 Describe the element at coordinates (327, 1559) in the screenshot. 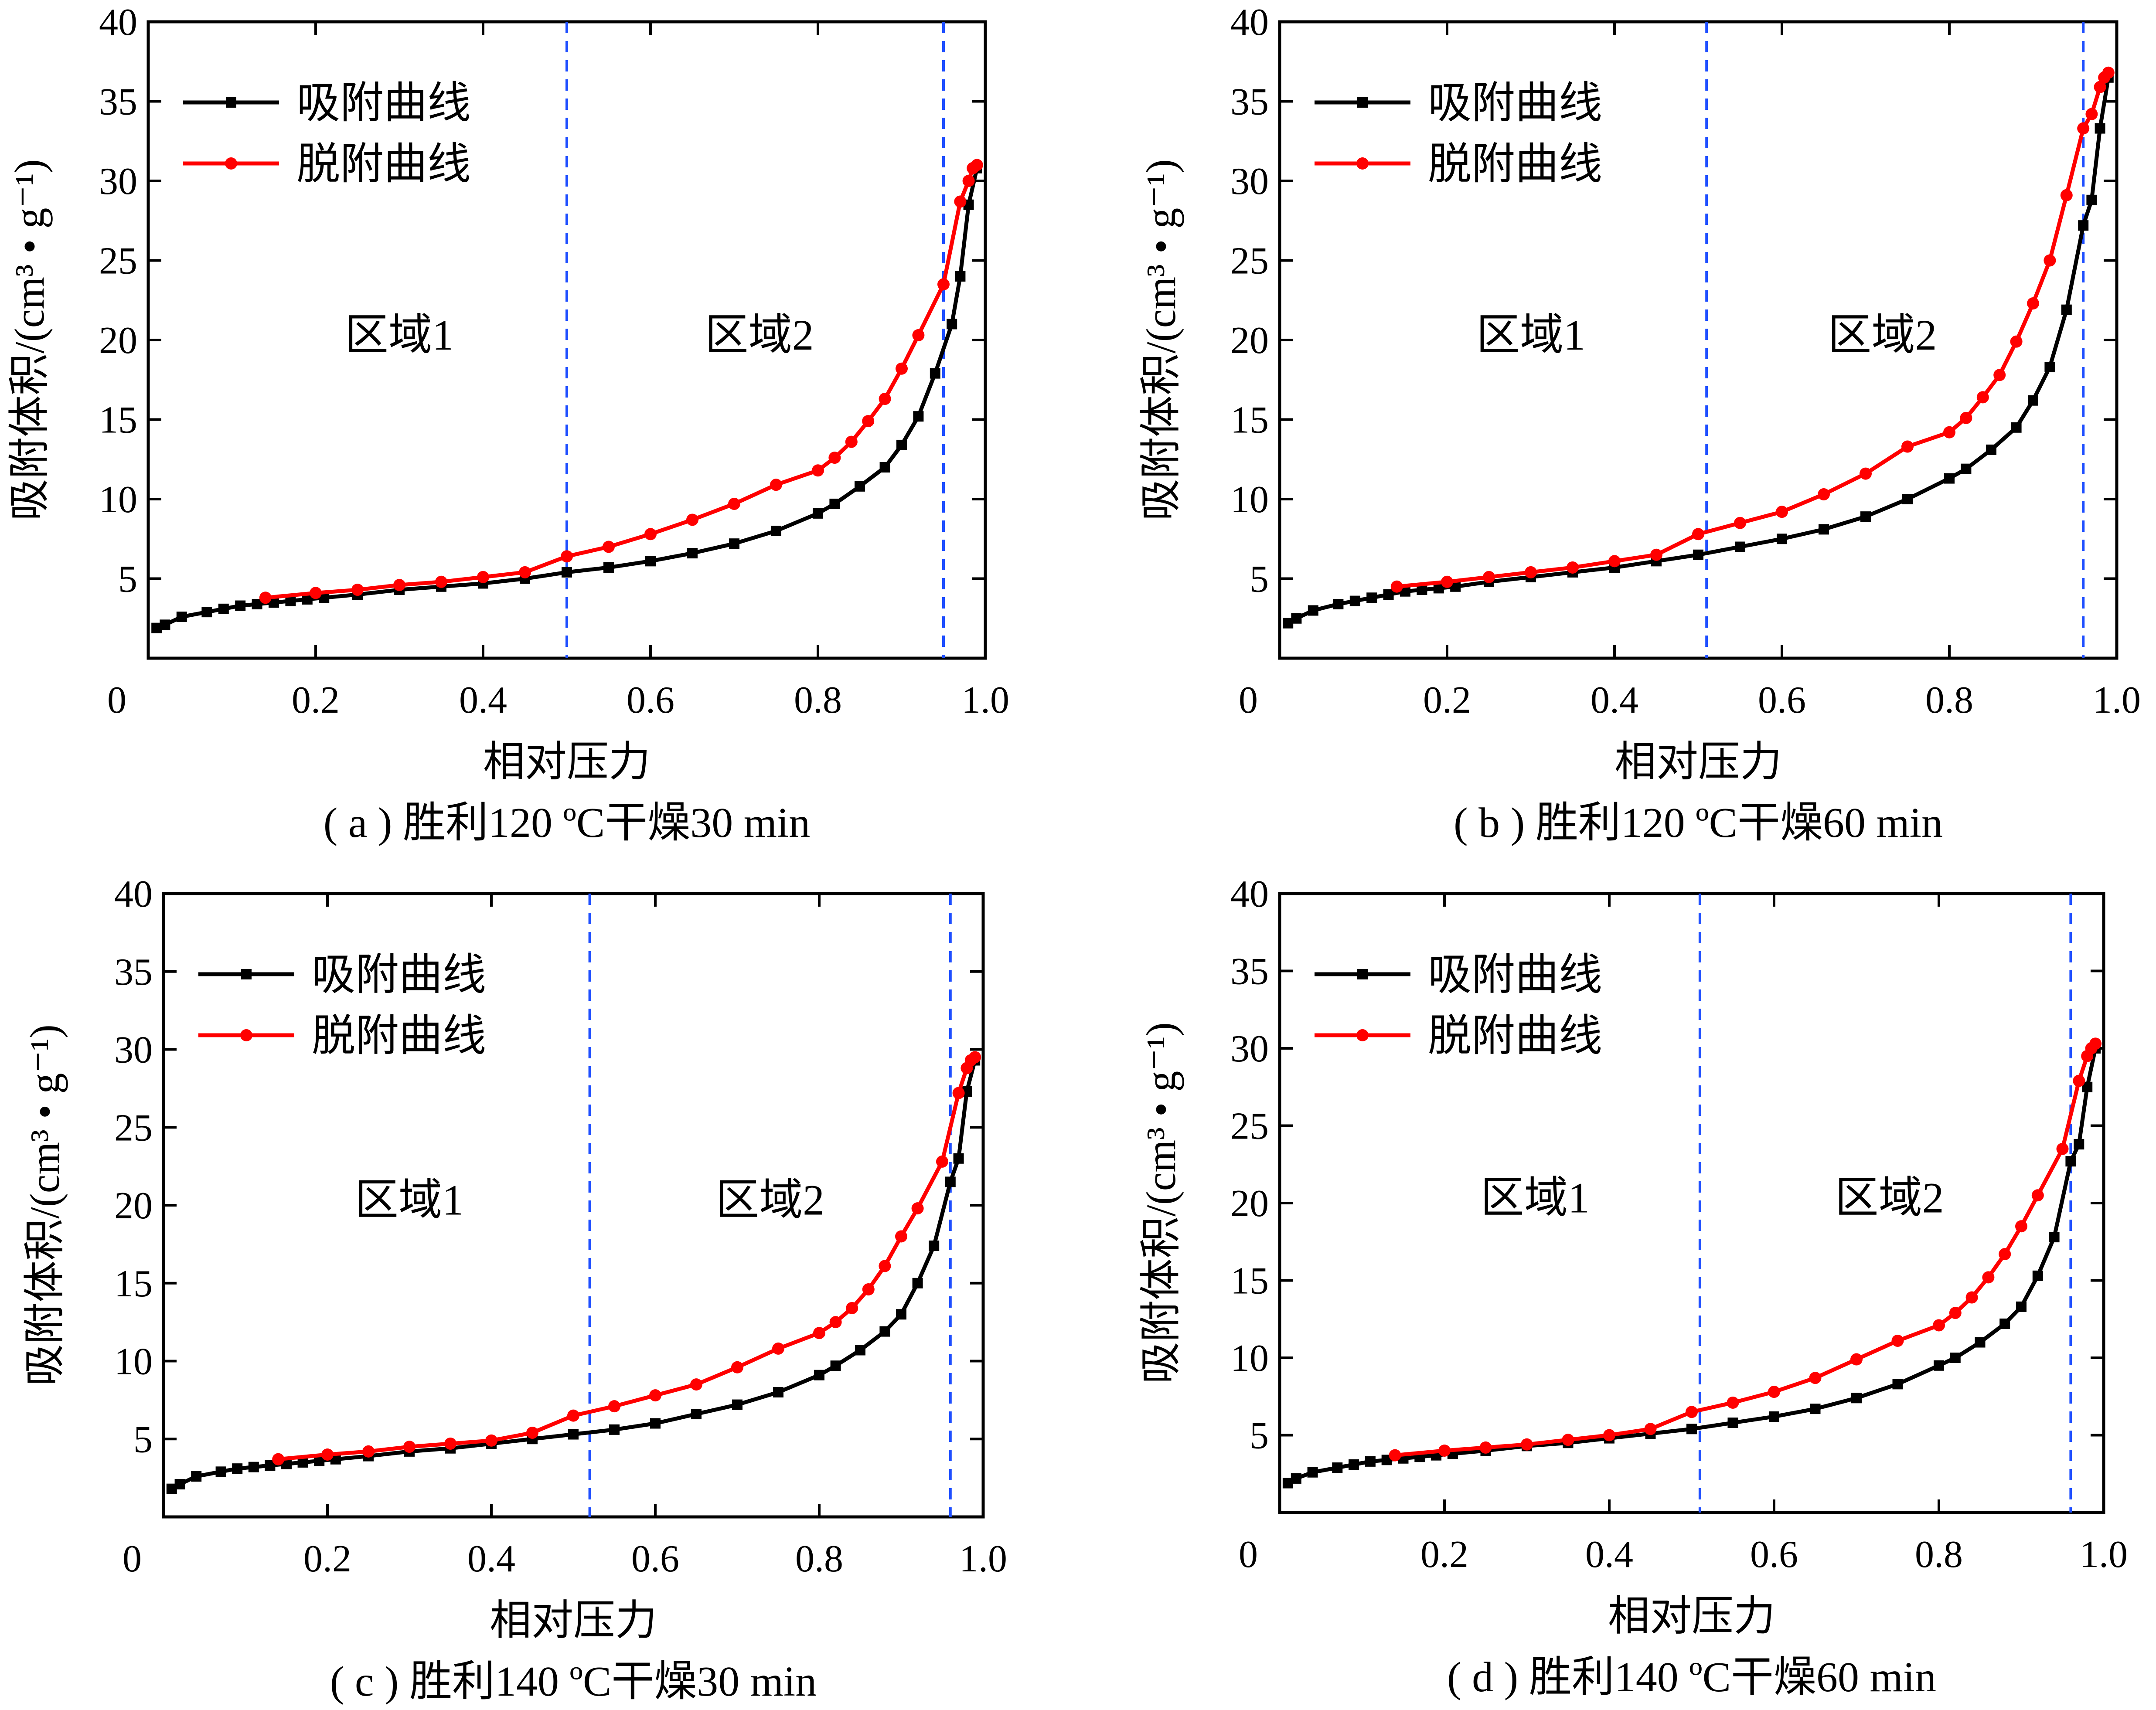

I see `x-tick-label: 0.2` at that location.